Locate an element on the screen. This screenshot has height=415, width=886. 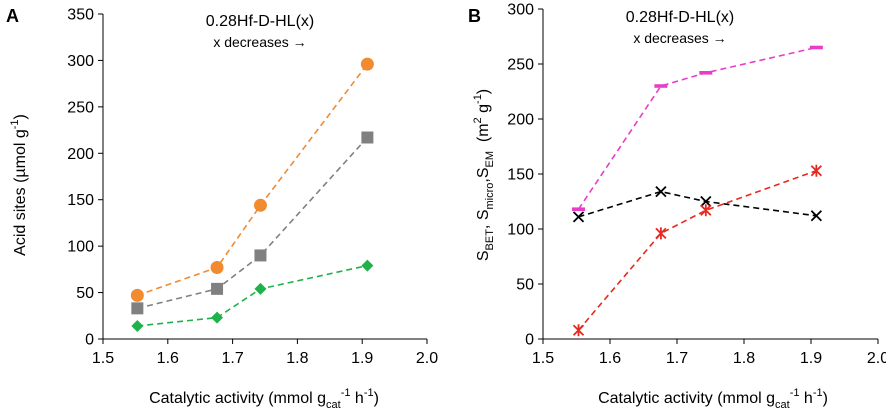
panel-b-x-tick-label: 1.9 is located at coordinates (811, 358).